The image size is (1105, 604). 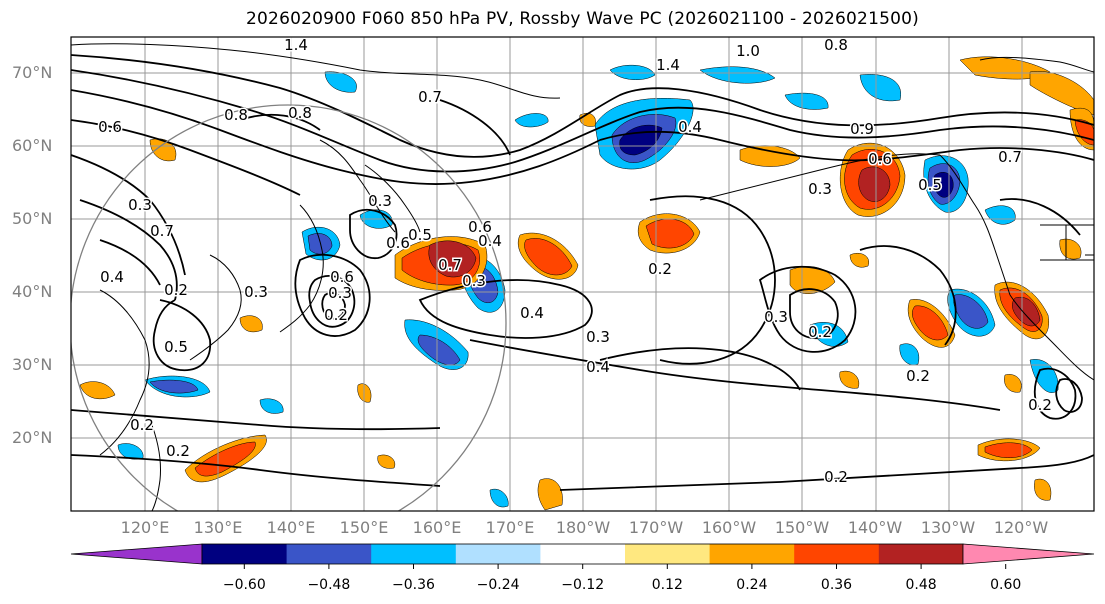 What do you see at coordinates (1028, 554) in the screenshot?
I see `colorbar-extend-high` at bounding box center [1028, 554].